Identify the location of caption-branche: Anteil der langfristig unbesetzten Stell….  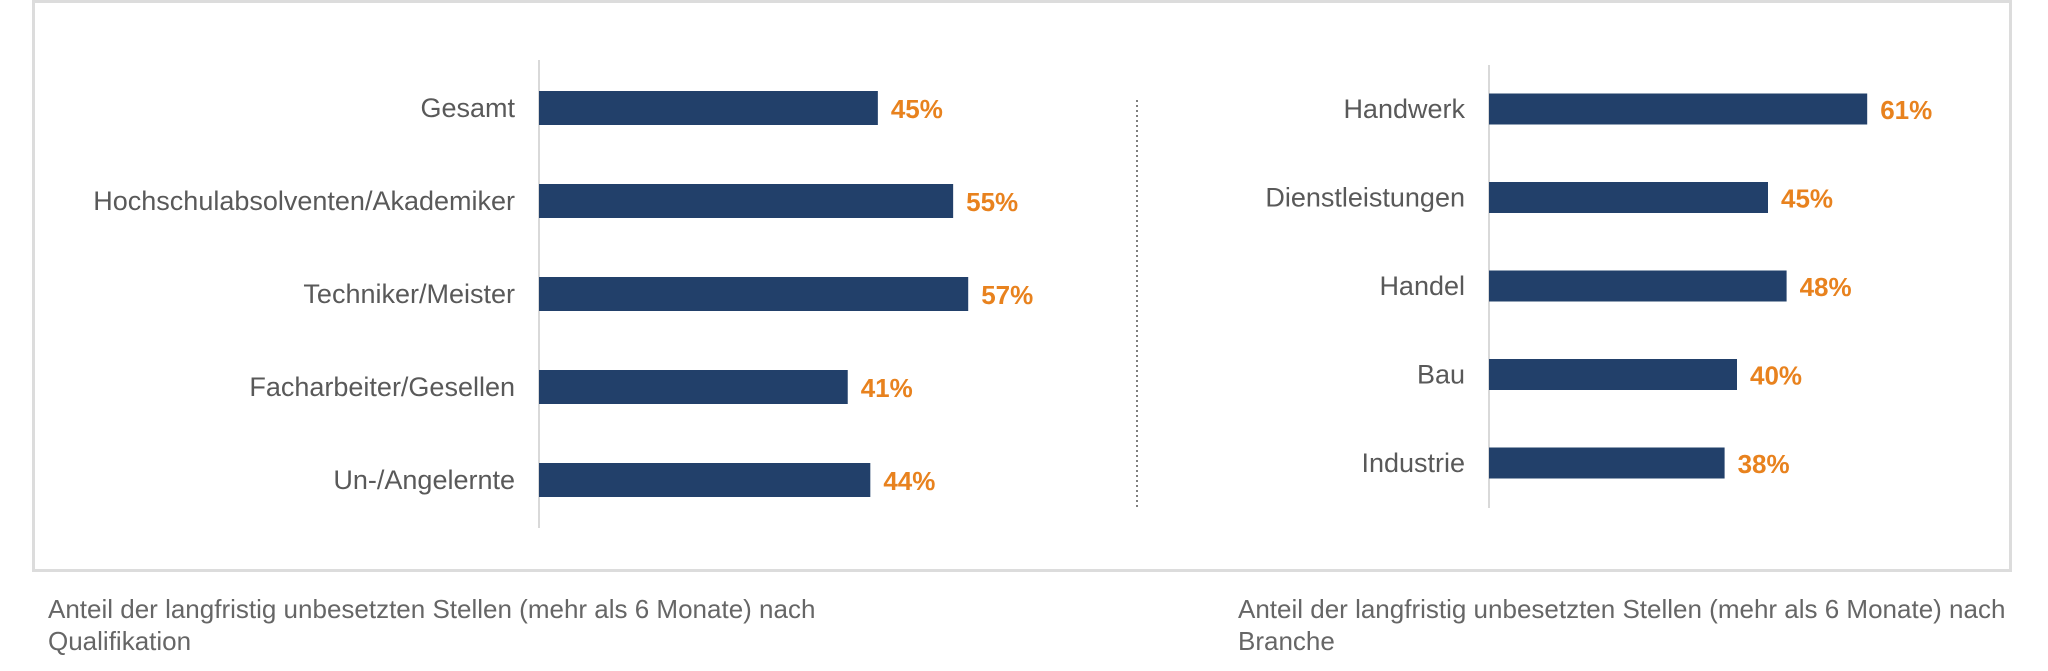
(1622, 625).